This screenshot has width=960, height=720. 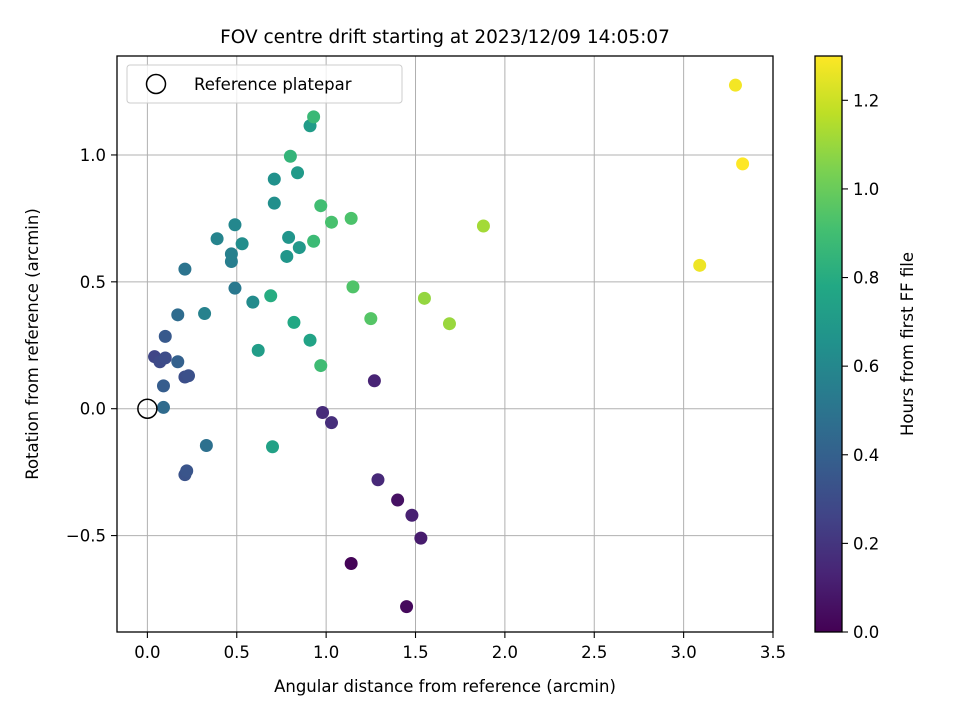 I want to click on x-tick-label: 2.5, so click(x=594, y=652).